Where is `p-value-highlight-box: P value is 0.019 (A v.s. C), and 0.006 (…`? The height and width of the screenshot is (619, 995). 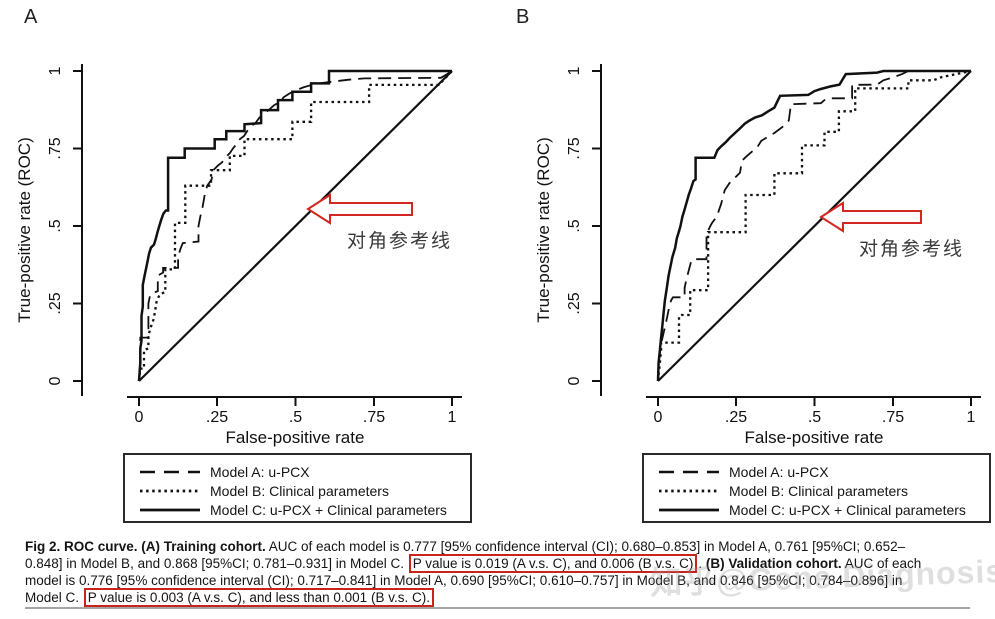 p-value-highlight-box: P value is 0.019 (A v.s. C), and 0.006 (… is located at coordinates (553, 563).